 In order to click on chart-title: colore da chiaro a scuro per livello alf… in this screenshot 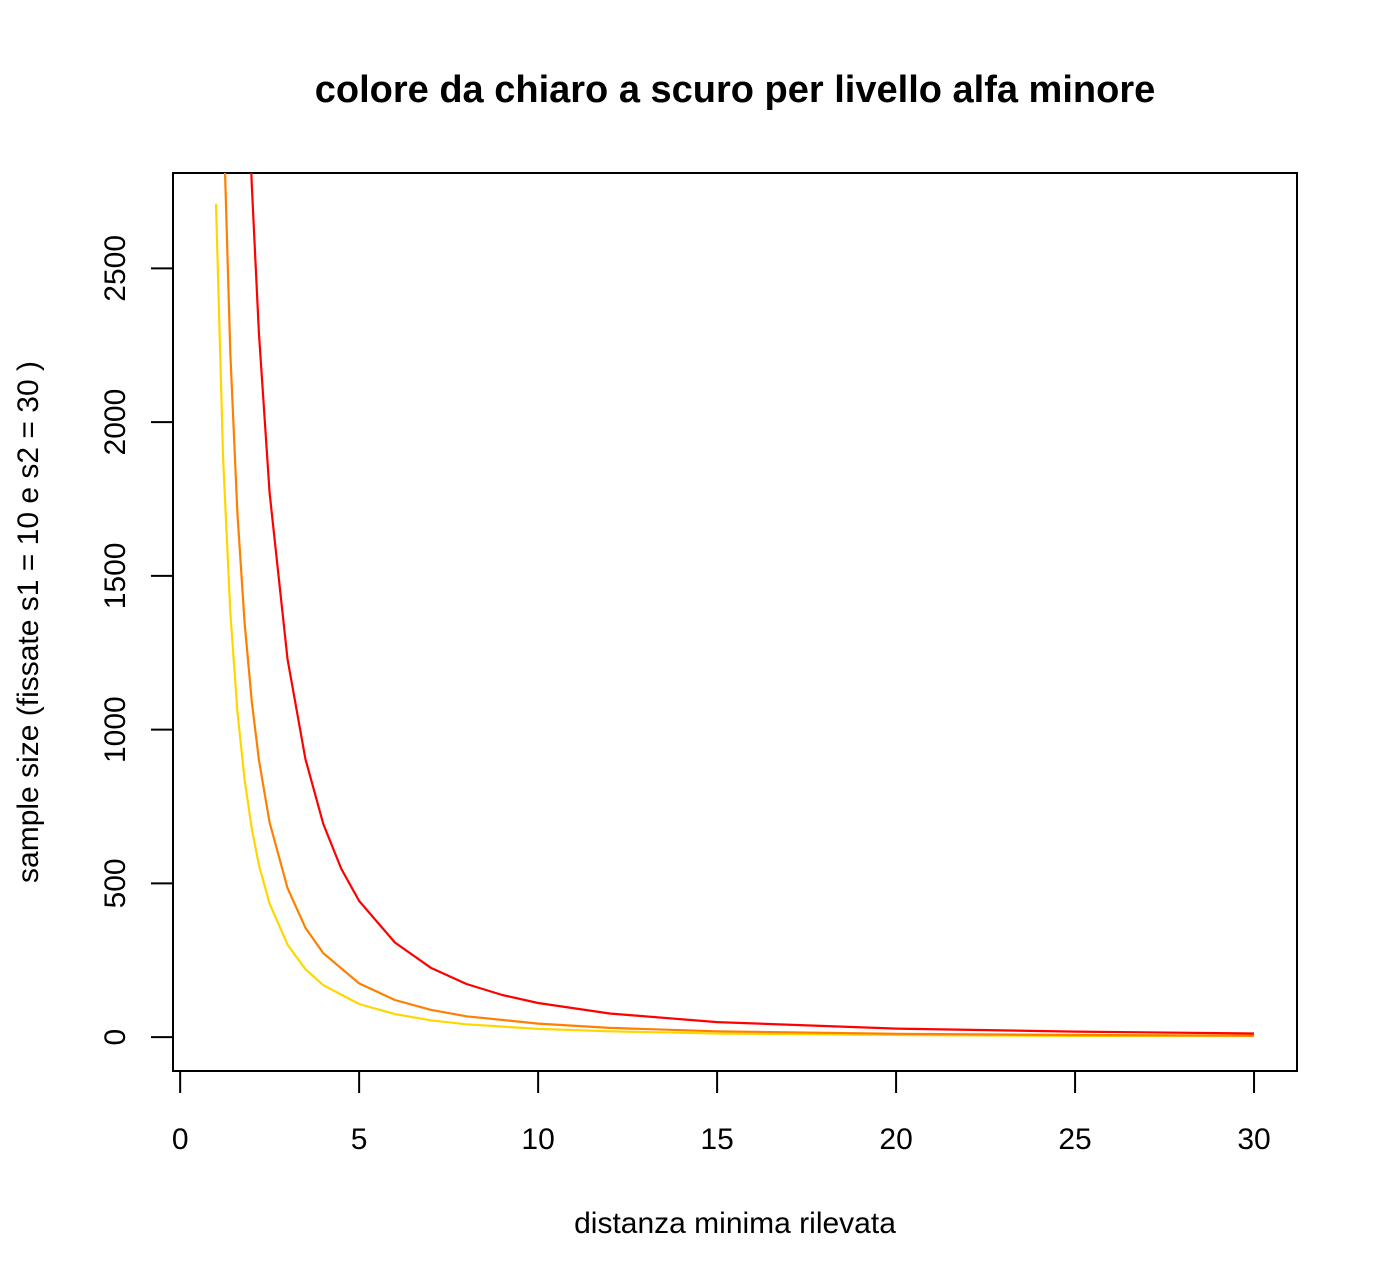, I will do `click(735, 90)`.